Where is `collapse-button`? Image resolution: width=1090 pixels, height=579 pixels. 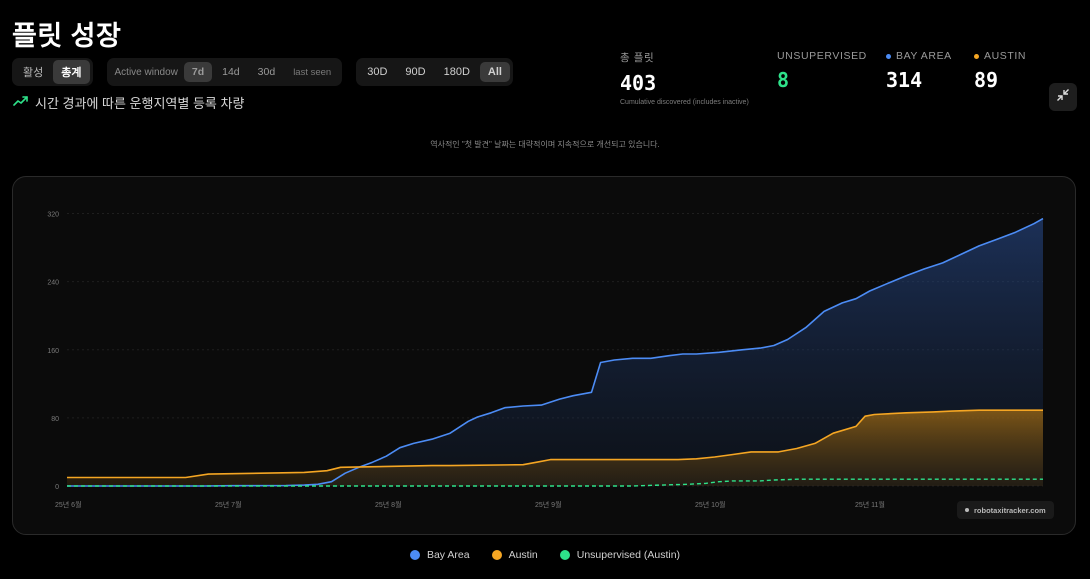
collapse-button is located at coordinates (1063, 97).